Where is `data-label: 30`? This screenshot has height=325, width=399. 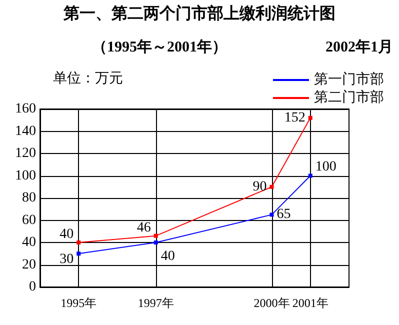 data-label: 30 is located at coordinates (67, 260).